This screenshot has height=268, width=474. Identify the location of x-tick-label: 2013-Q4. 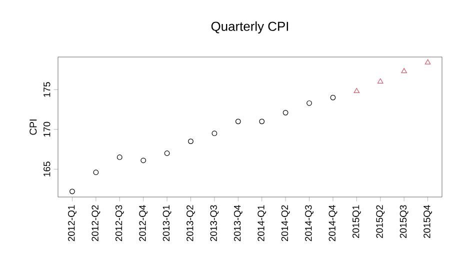
(238, 223).